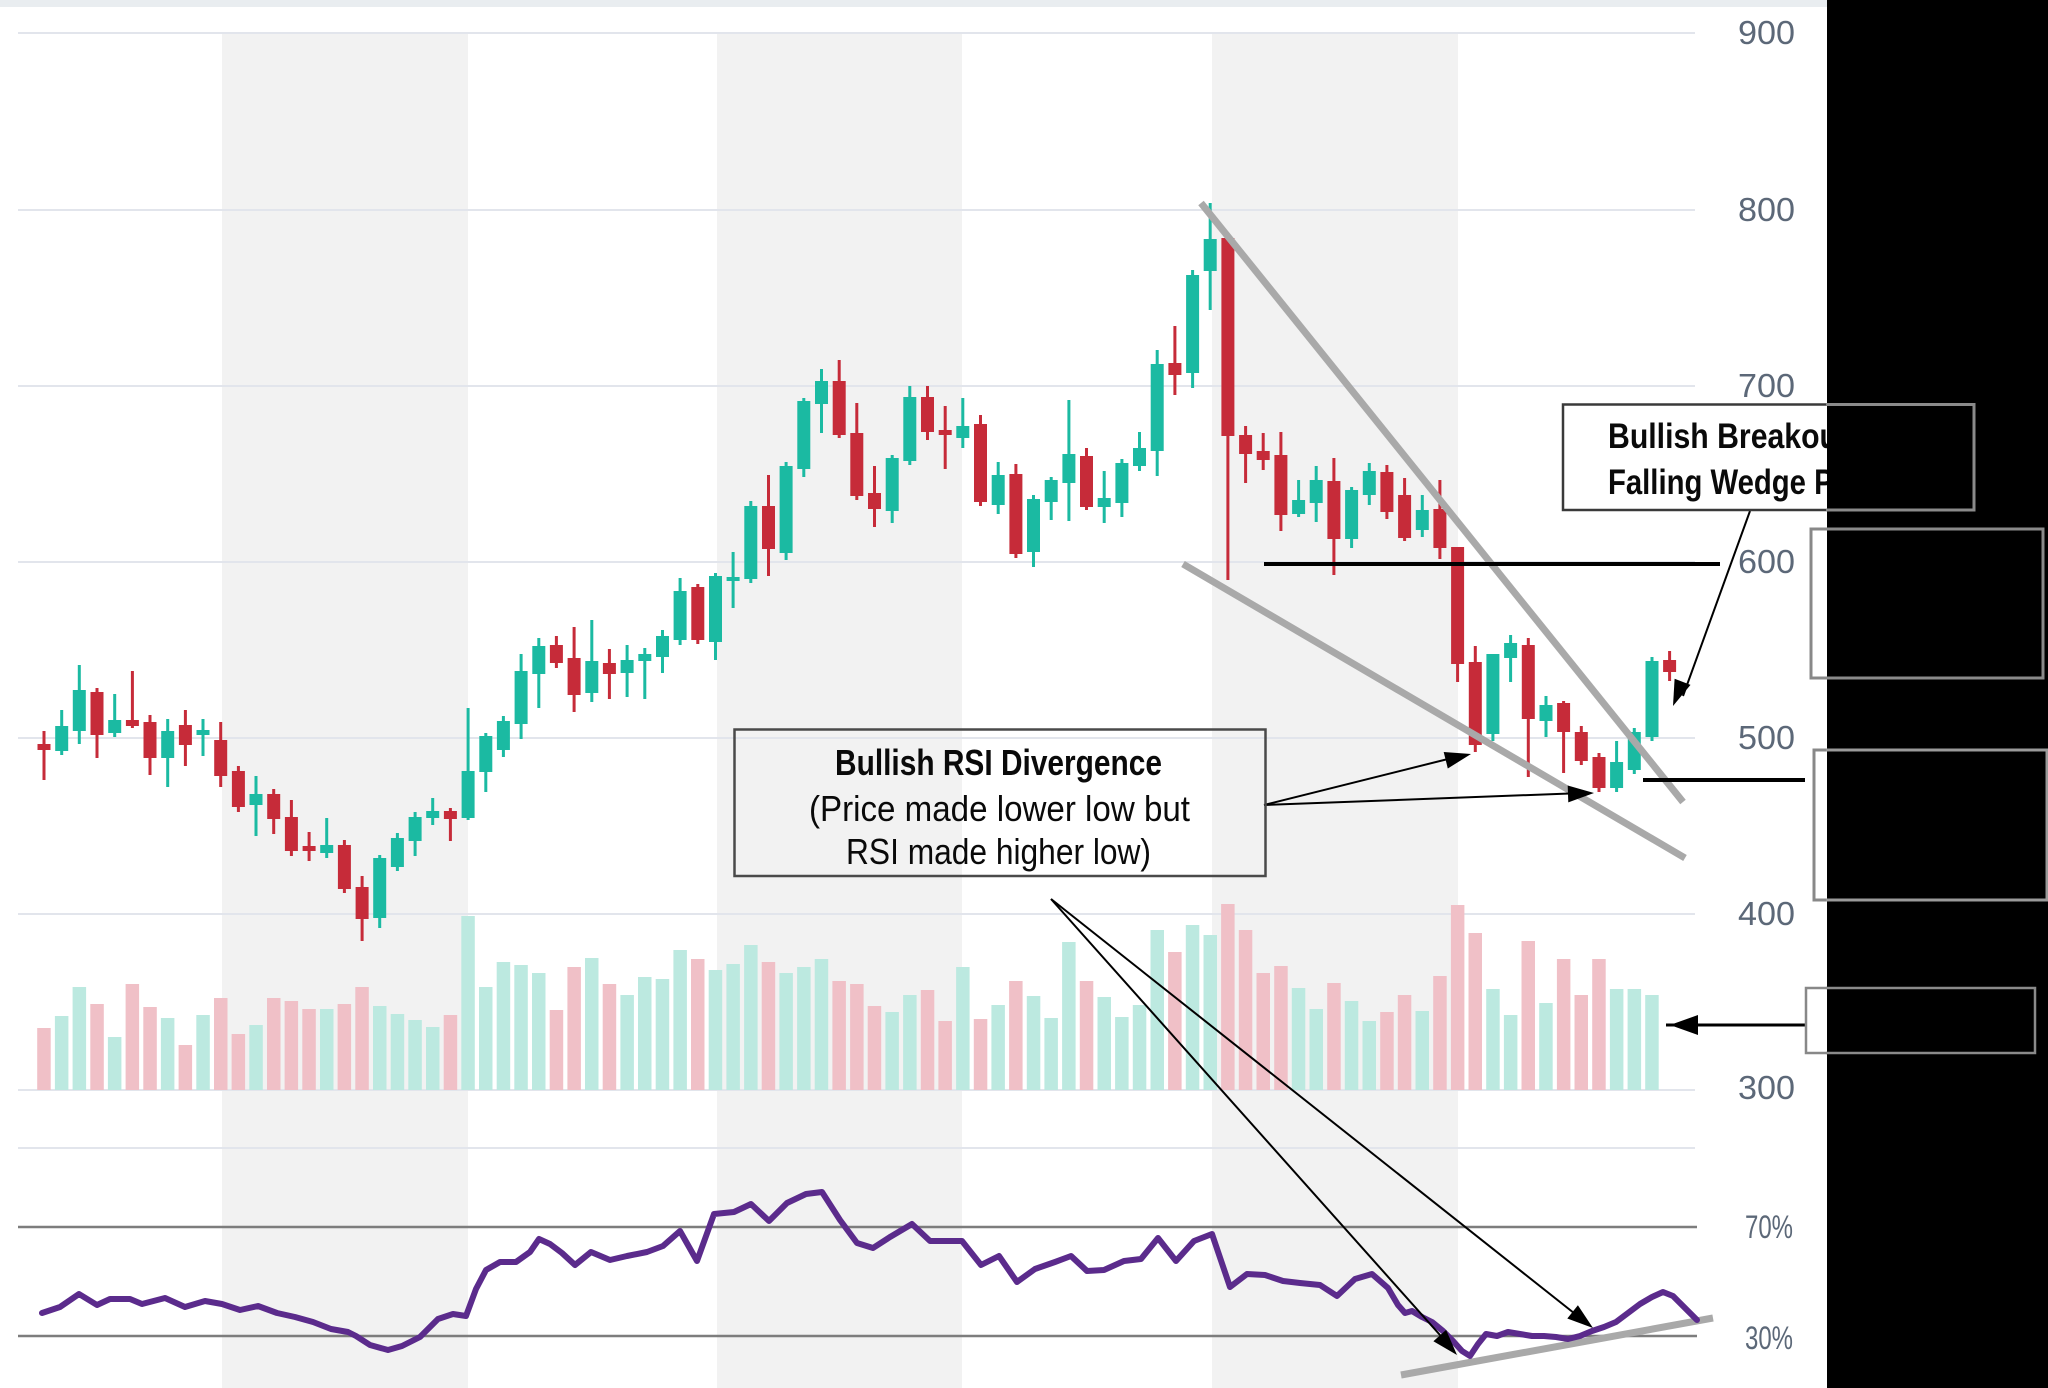  Describe the element at coordinates (1766, 913) in the screenshot. I see `svg-text: 400` at that location.